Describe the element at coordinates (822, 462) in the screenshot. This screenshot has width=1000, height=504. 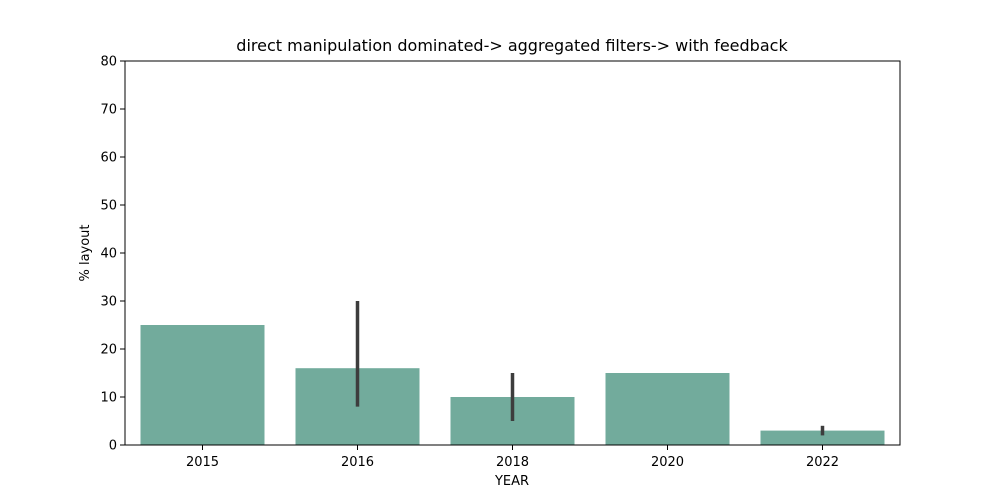
I see `x-tick-label: 2022` at that location.